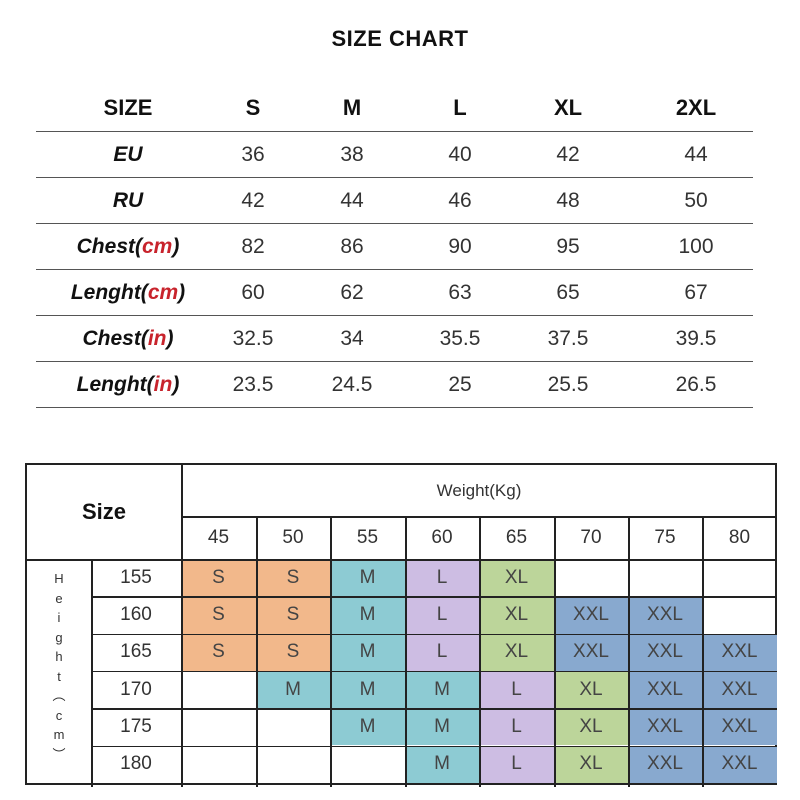 This screenshot has height=800, width=800. I want to click on measurement-value: 34, so click(352, 338).